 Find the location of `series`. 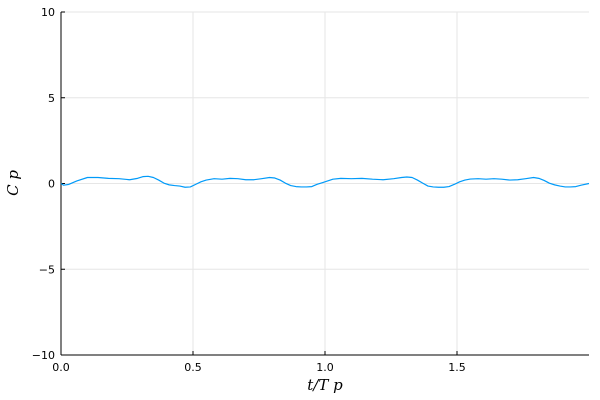

series is located at coordinates (325, 181).